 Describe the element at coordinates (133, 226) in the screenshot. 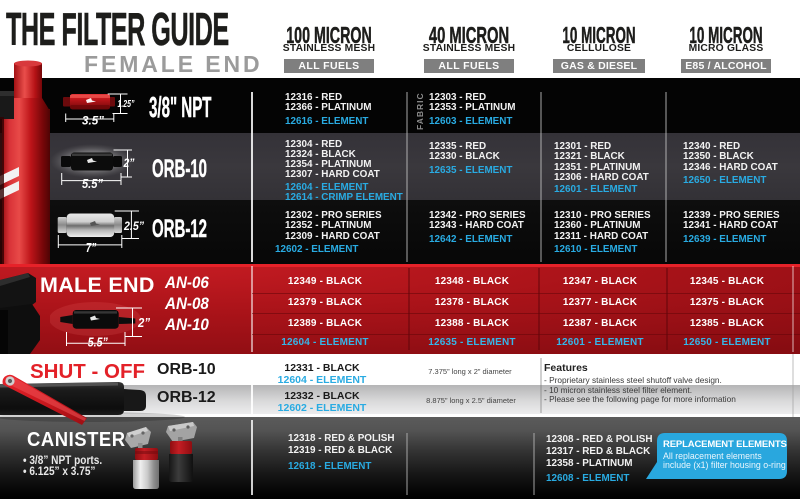

I see `svg-text: 2.5”` at that location.